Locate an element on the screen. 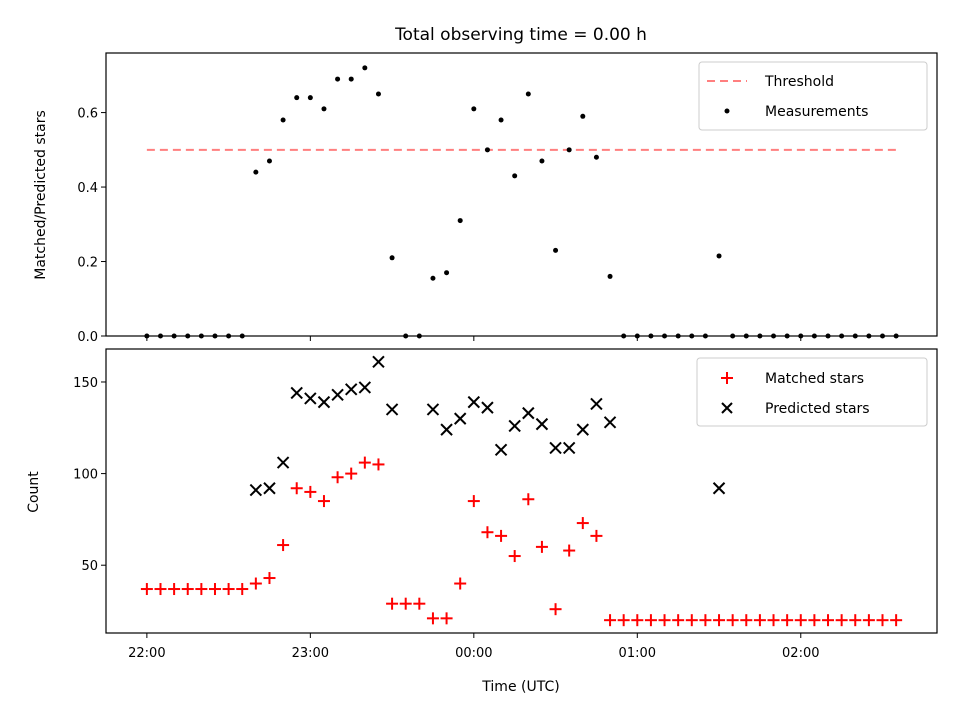 The image size is (960, 720). top-chart-title: Total observing time = 0.00 h is located at coordinates (520, 35).